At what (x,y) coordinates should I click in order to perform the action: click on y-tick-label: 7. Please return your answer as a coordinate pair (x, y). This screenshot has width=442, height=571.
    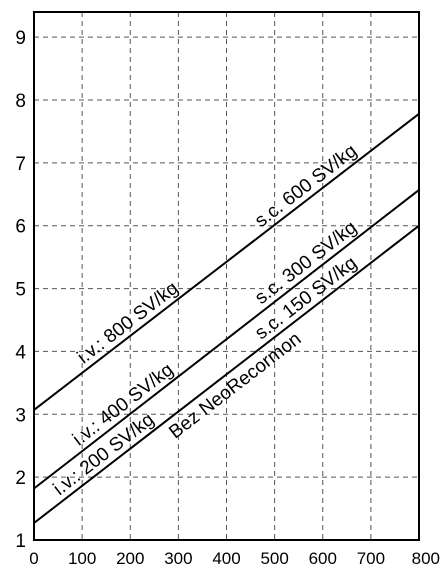
    Looking at the image, I should click on (20, 164).